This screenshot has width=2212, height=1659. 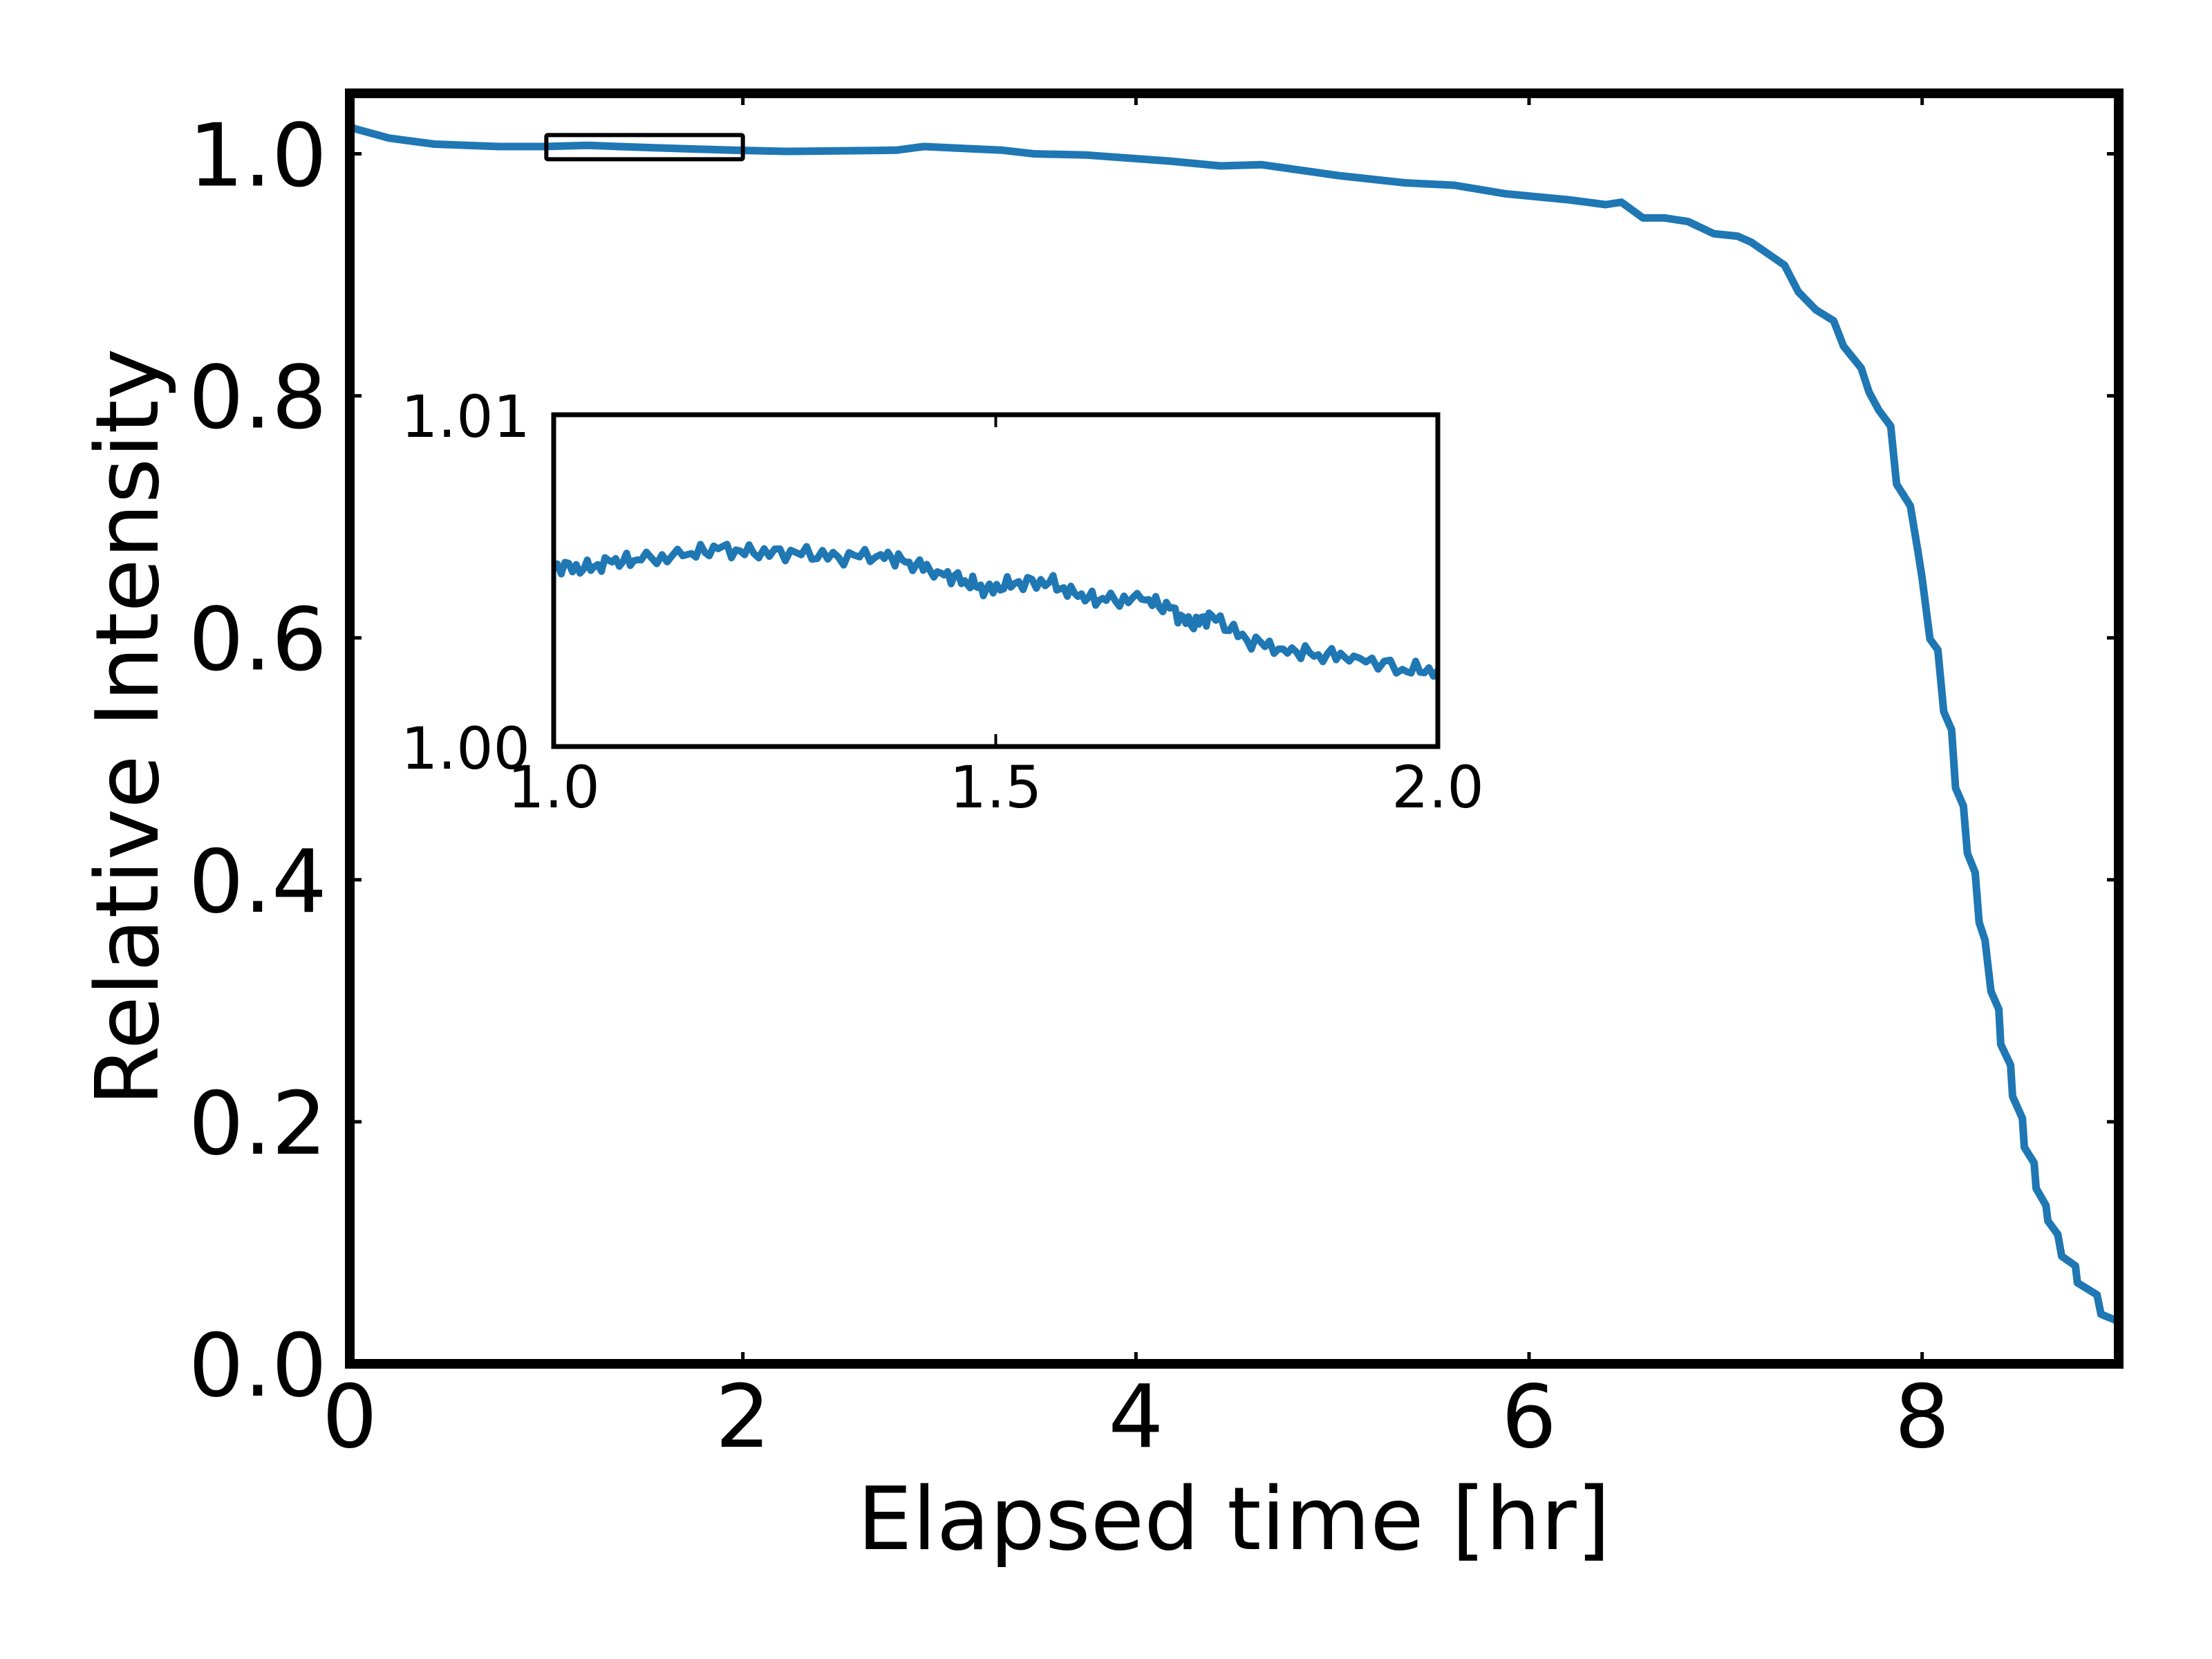 I want to click on inset-y-tick-labels: 1.00 1.01, so click(x=466, y=582).